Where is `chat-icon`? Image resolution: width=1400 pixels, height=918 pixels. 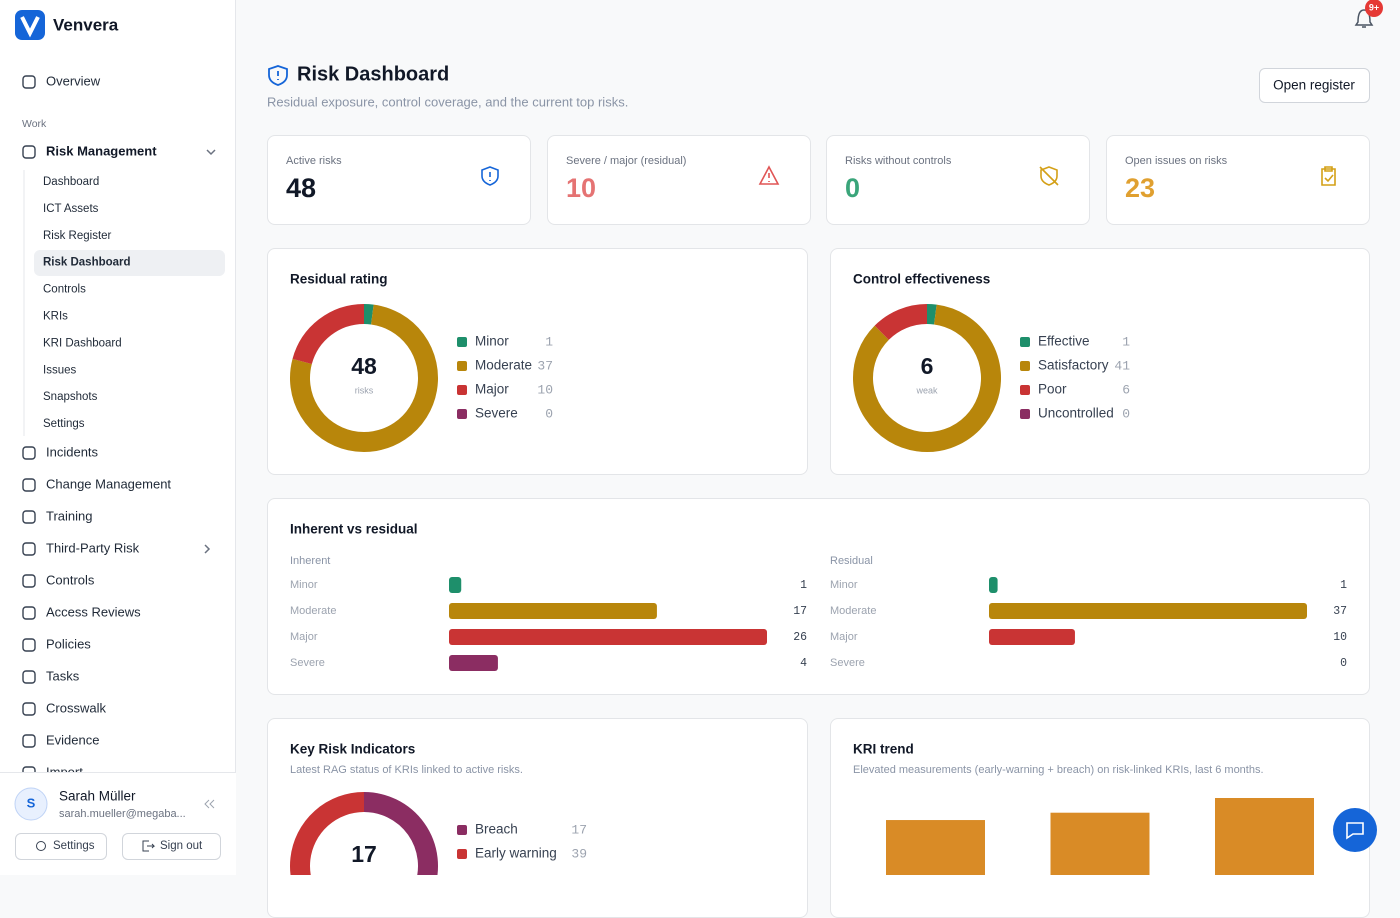
chat-icon is located at coordinates (1355, 831).